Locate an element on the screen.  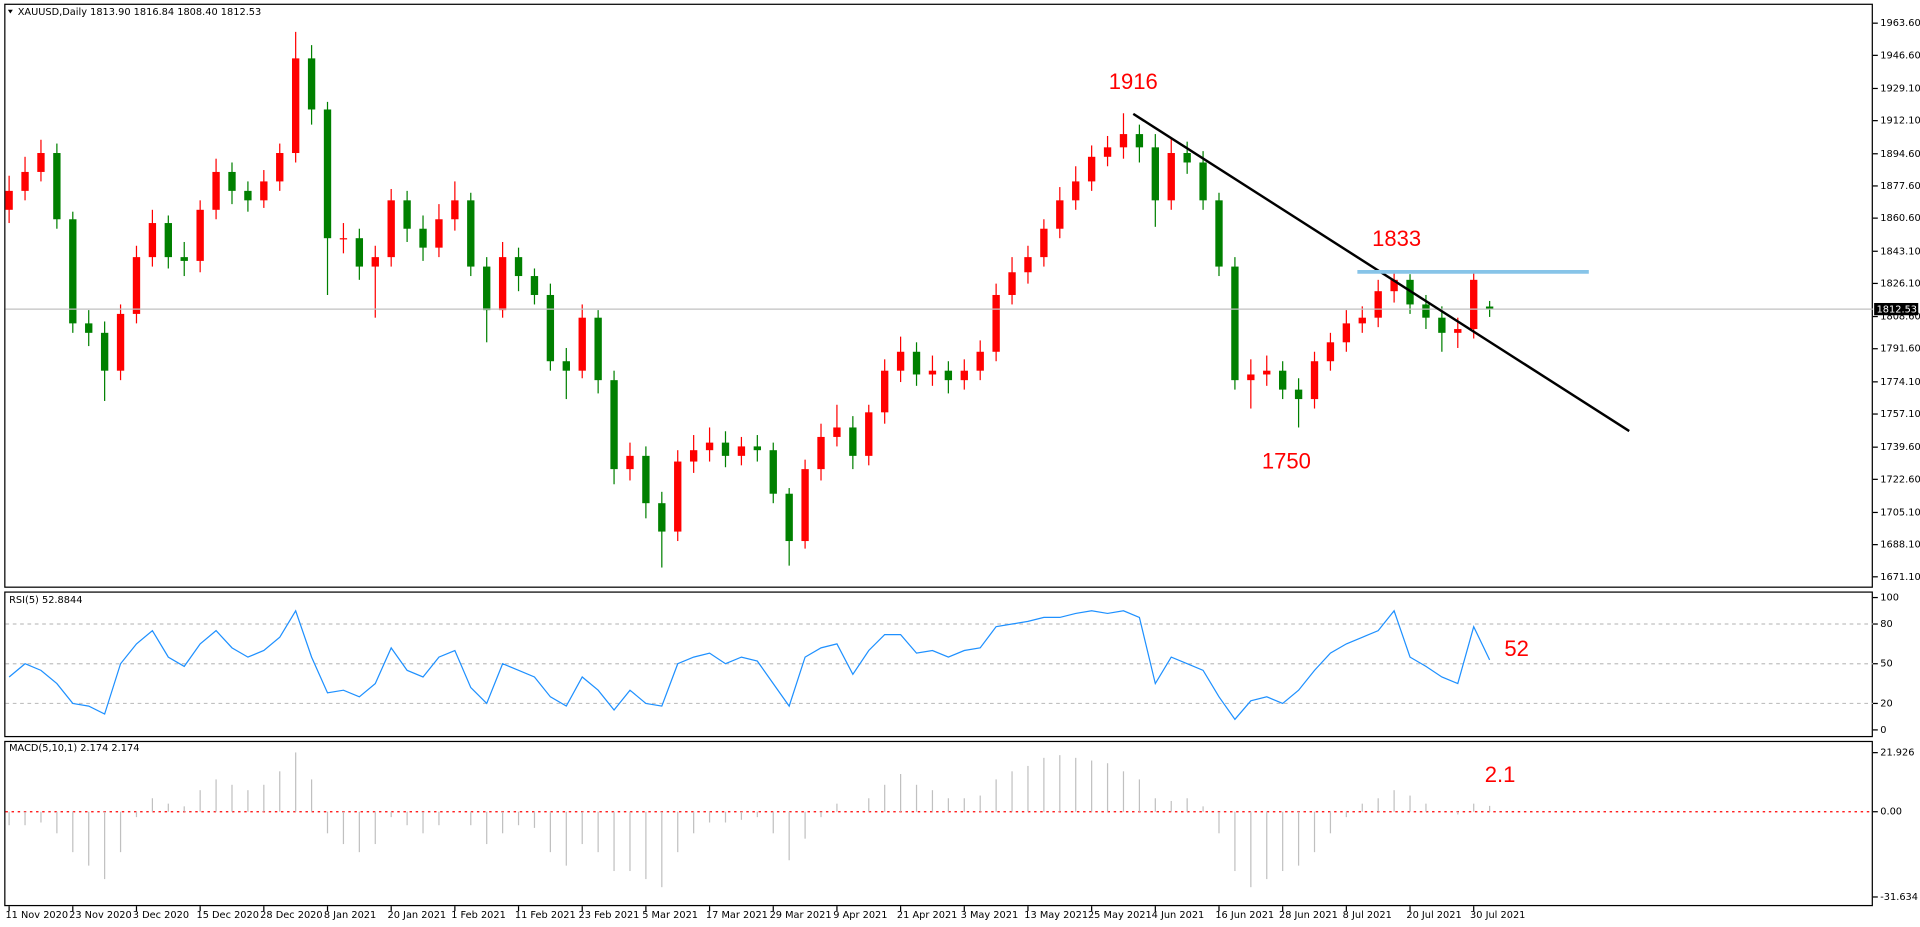
x-tick-label: 8 Jan 2021 is located at coordinates (350, 915).